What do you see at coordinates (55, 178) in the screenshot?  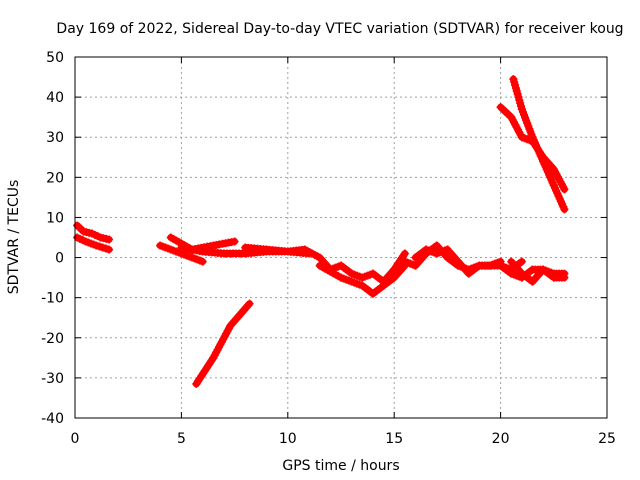 I see `y-tick-label: 20` at bounding box center [55, 178].